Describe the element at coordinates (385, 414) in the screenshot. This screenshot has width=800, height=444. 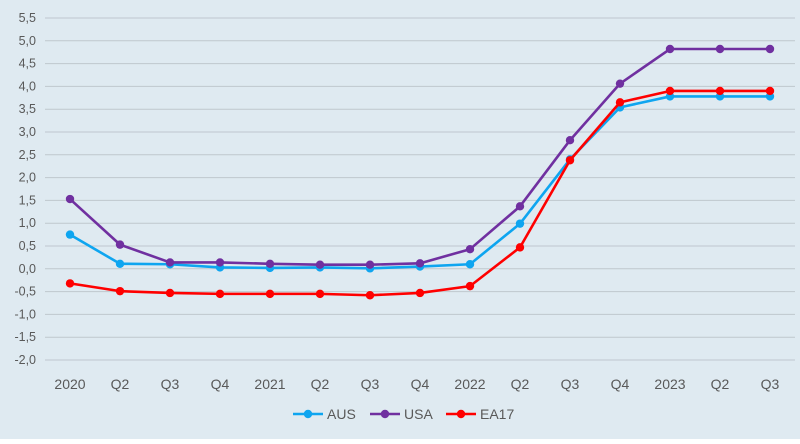
I see `legend-marker-usa` at that location.